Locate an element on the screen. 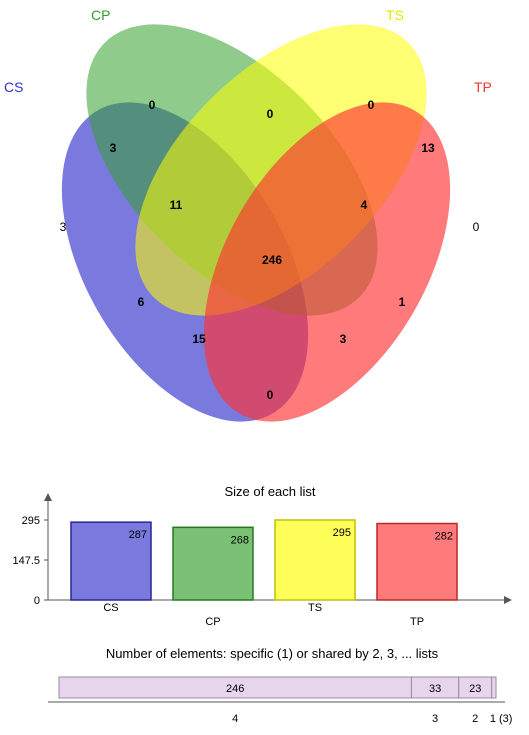 Image resolution: width=529 pixels, height=735 pixels. venn-count-cs-cp-ts: 11 is located at coordinates (176, 205).